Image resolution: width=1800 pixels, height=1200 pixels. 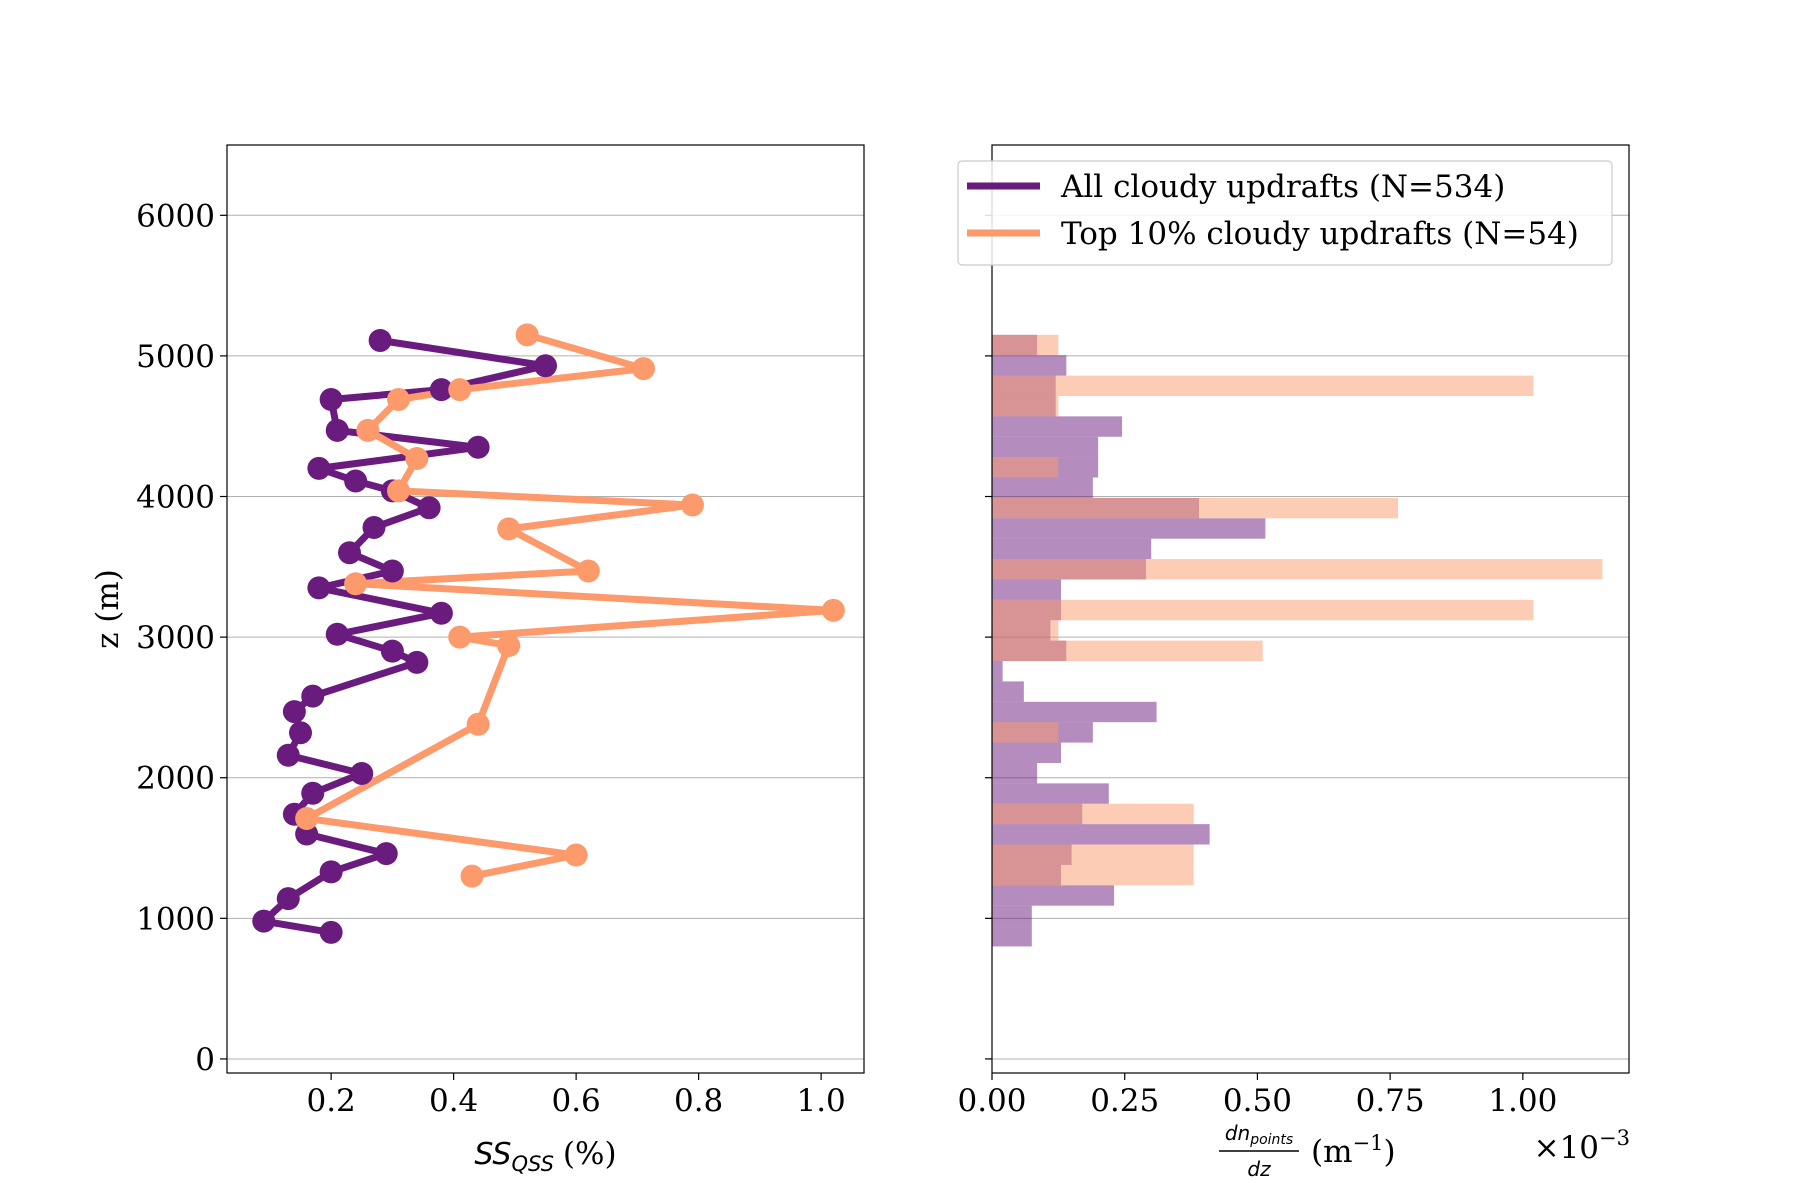 What do you see at coordinates (175, 357) in the screenshot?
I see `left-y-tick-label: 5000` at bounding box center [175, 357].